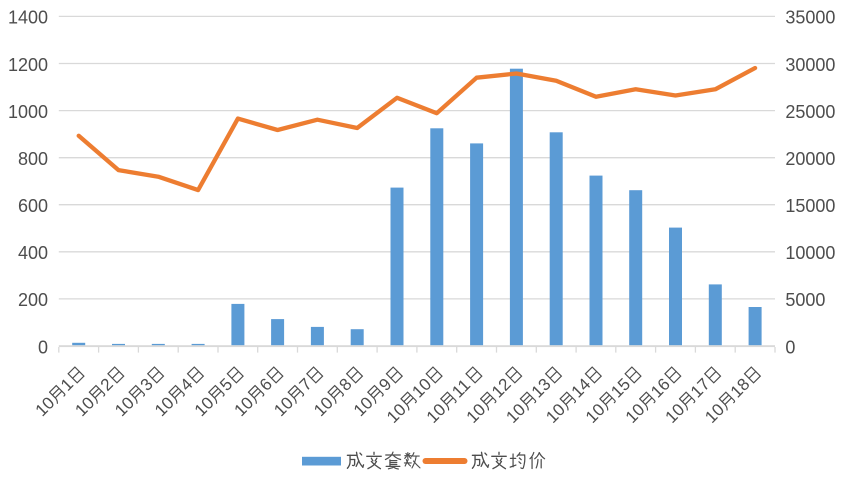 This screenshot has height=482, width=846. What do you see at coordinates (306, 385) in the screenshot?
I see `svg-text: 7` at bounding box center [306, 385].